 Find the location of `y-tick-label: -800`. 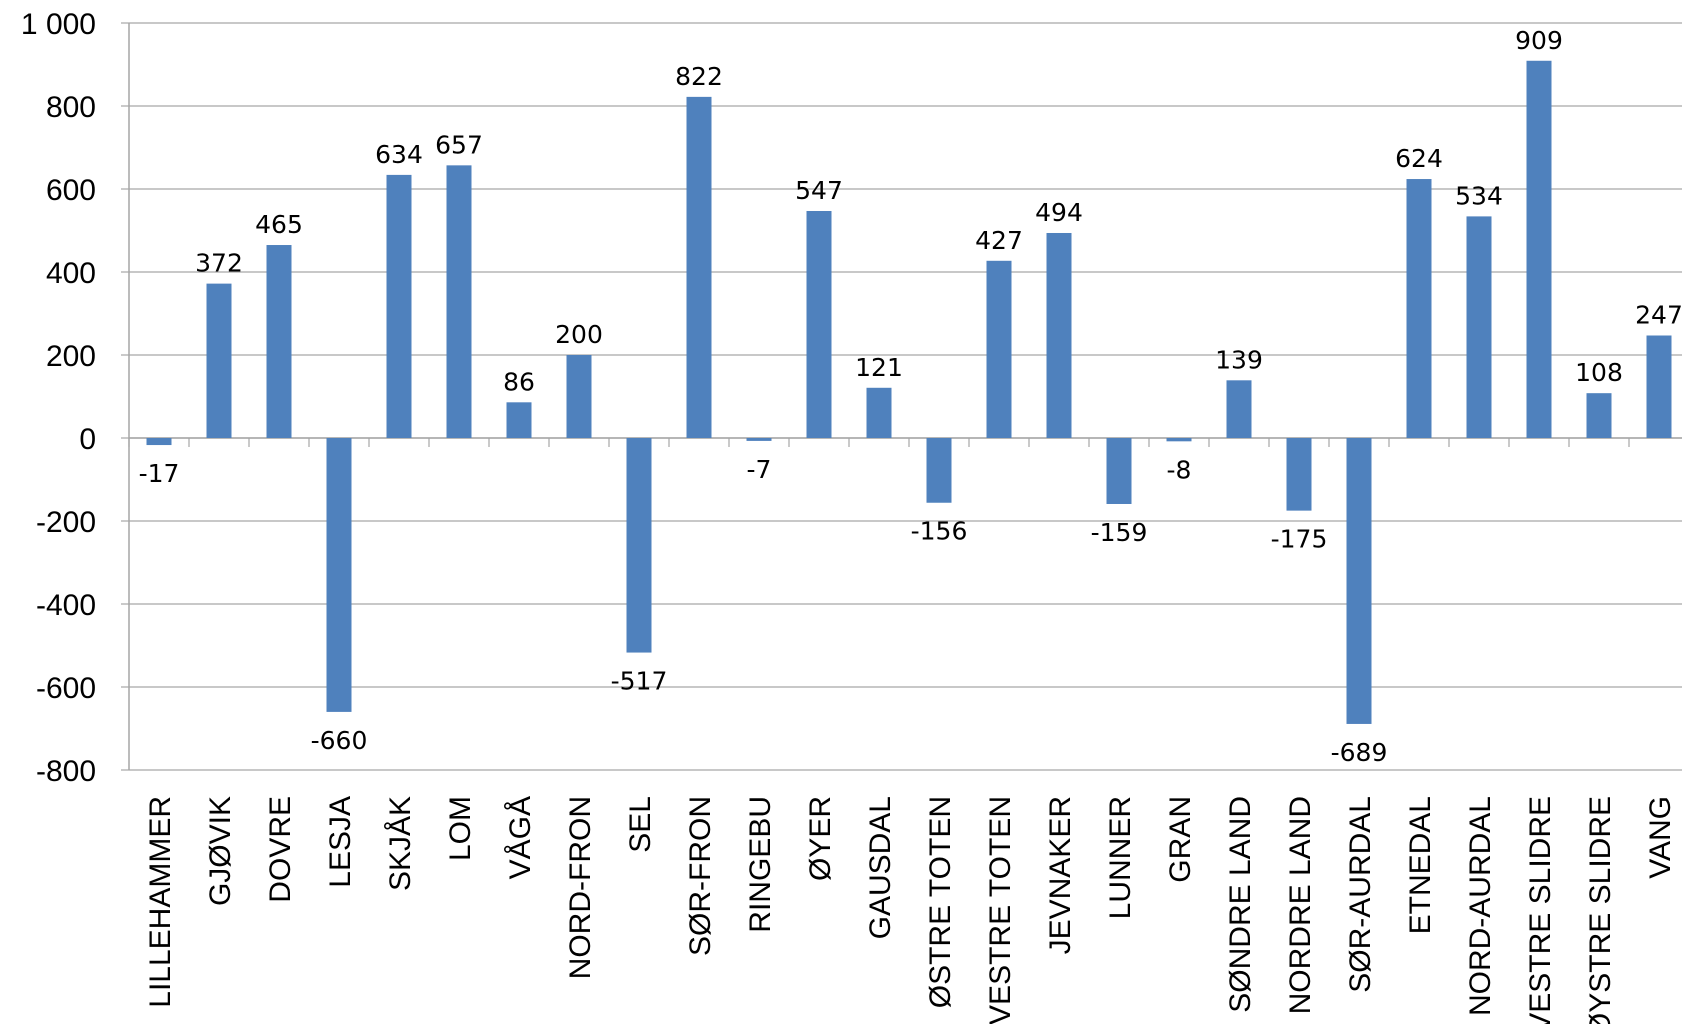

y-tick-label: -800 is located at coordinates (66, 771).